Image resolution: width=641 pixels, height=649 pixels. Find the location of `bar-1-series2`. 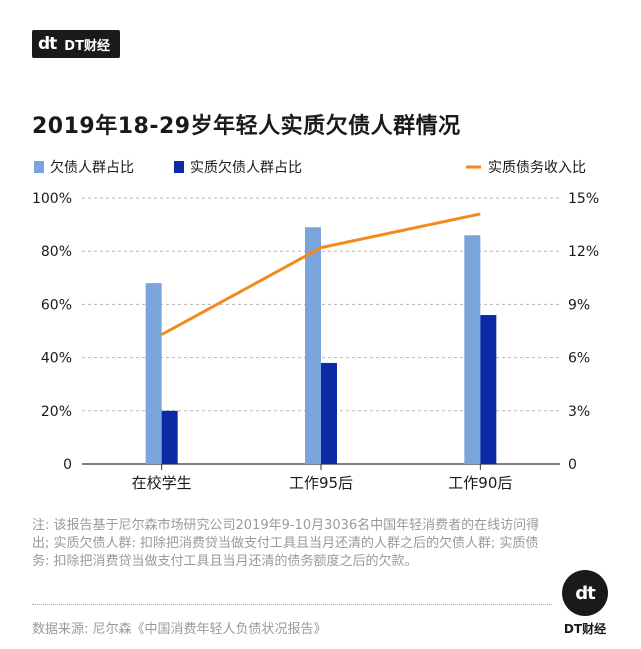

bar-1-series2 is located at coordinates (329, 413).